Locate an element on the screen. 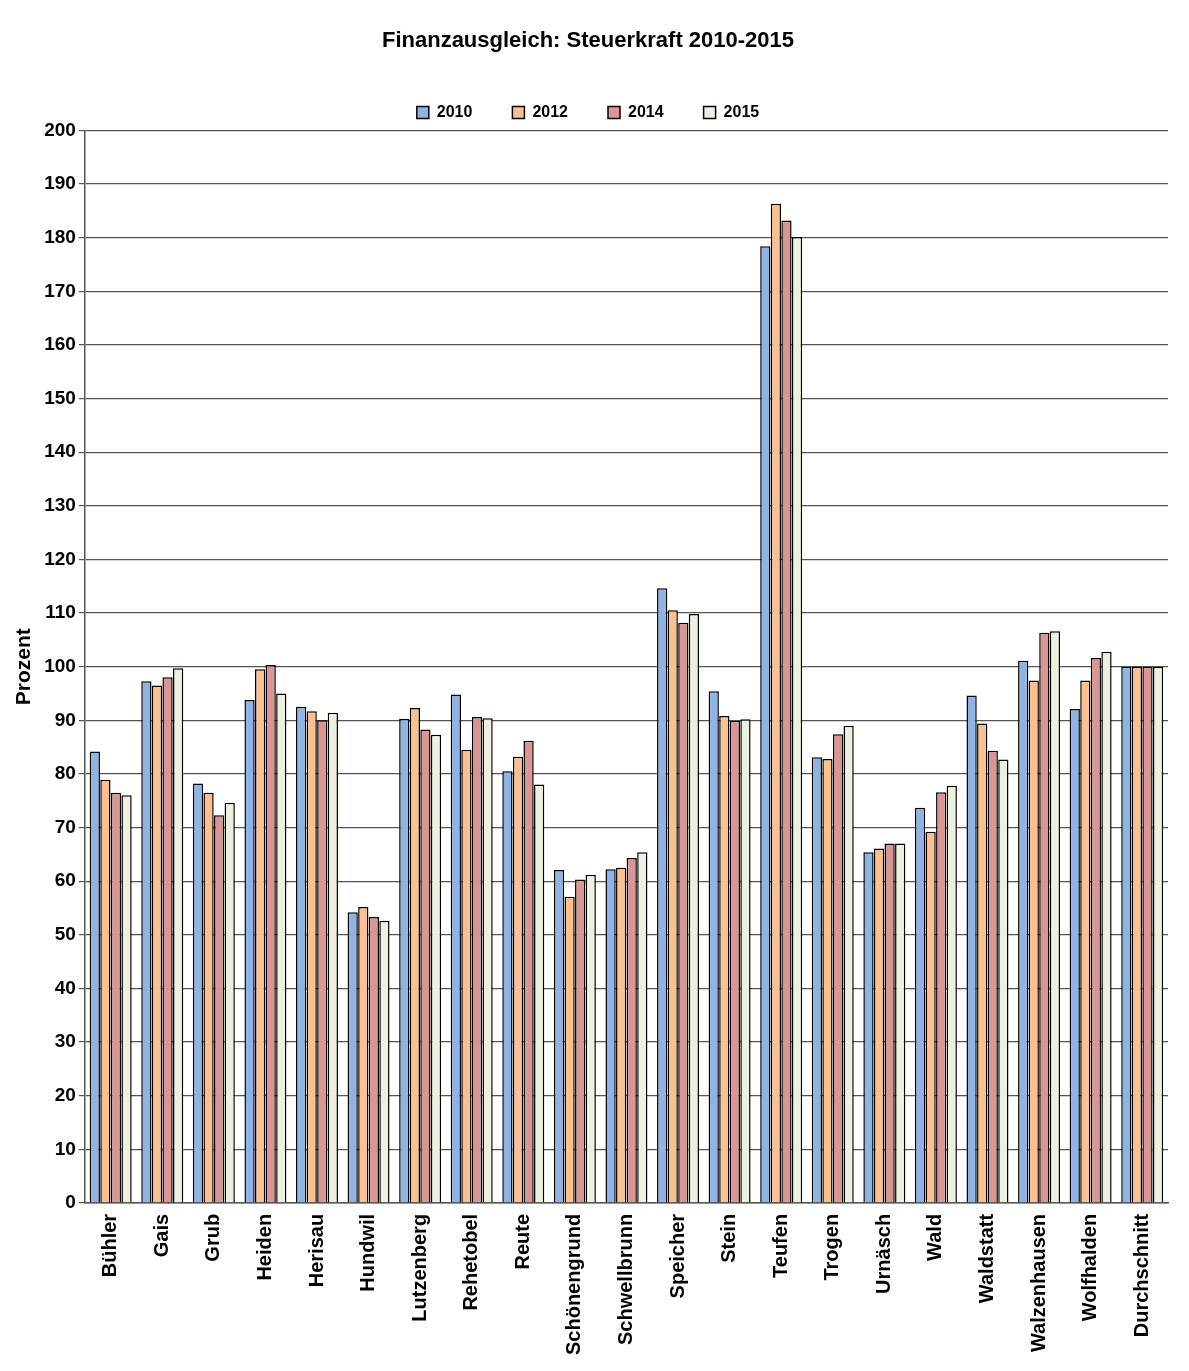  x-tick-label: Urnäsch is located at coordinates (882, 1253).